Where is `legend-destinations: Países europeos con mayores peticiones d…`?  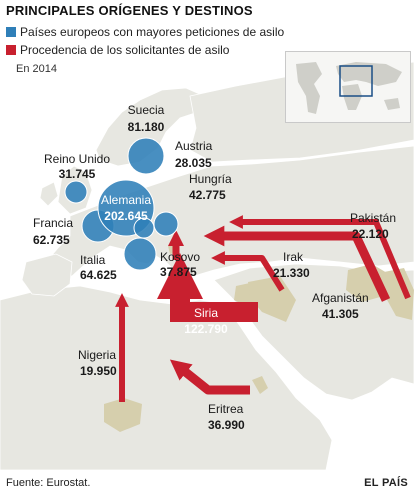 legend-destinations: Países europeos con mayores peticiones d… is located at coordinates (145, 32).